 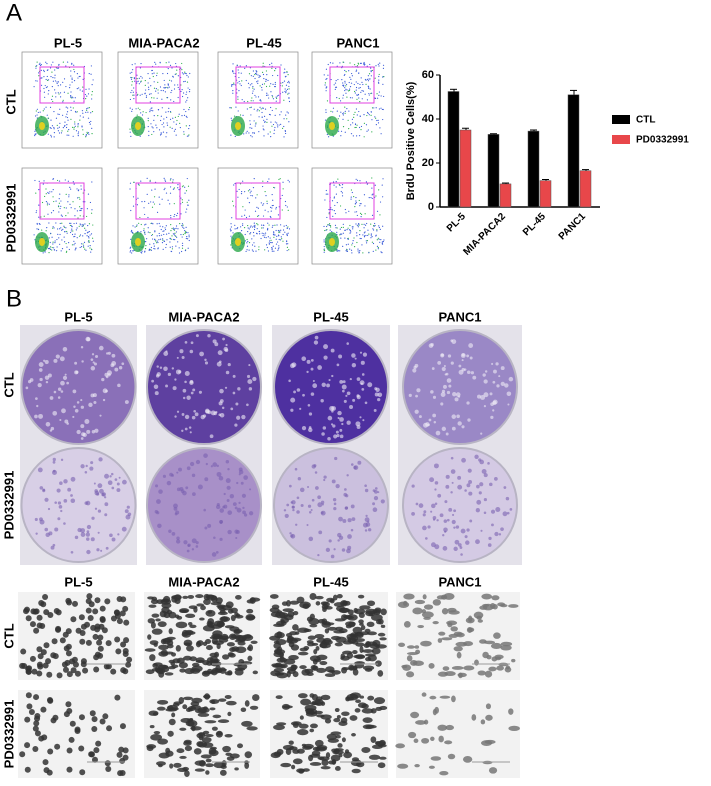 What do you see at coordinates (330, 316) in the screenshot?
I see `column-header: PL-45` at bounding box center [330, 316].